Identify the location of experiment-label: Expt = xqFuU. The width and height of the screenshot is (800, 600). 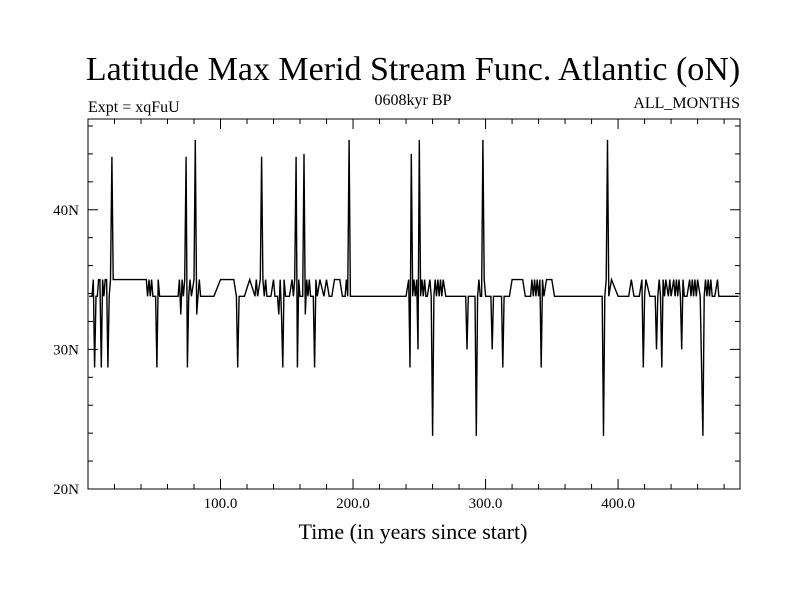
(134, 107).